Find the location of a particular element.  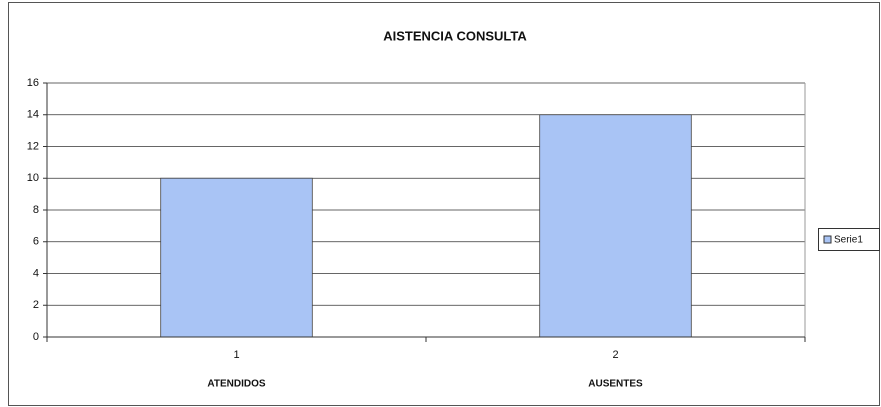

legend-label: Serie1 is located at coordinates (848, 240).